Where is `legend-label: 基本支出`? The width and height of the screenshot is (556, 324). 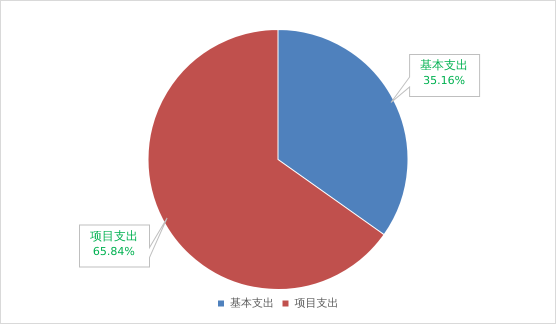 legend-label: 基本支出 is located at coordinates (252, 303).